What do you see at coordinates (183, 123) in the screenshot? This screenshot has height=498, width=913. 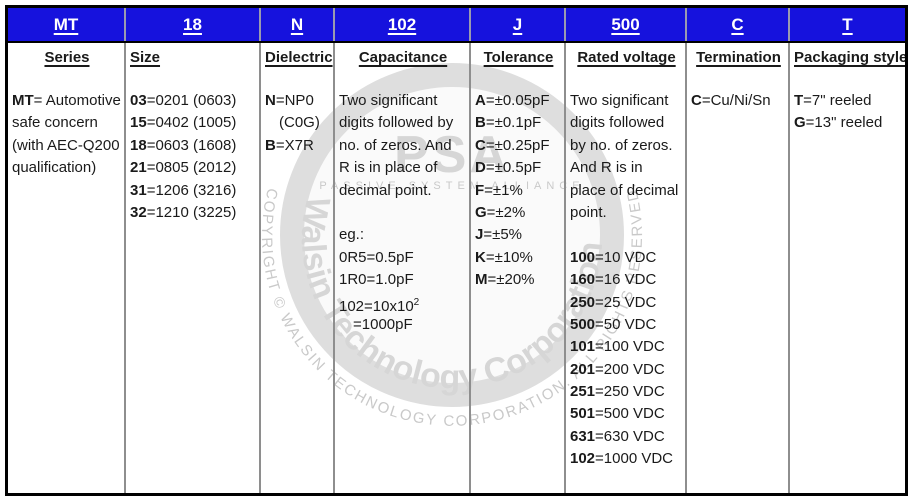 I see `definition-line: 15=0402 (1005)` at bounding box center [183, 123].